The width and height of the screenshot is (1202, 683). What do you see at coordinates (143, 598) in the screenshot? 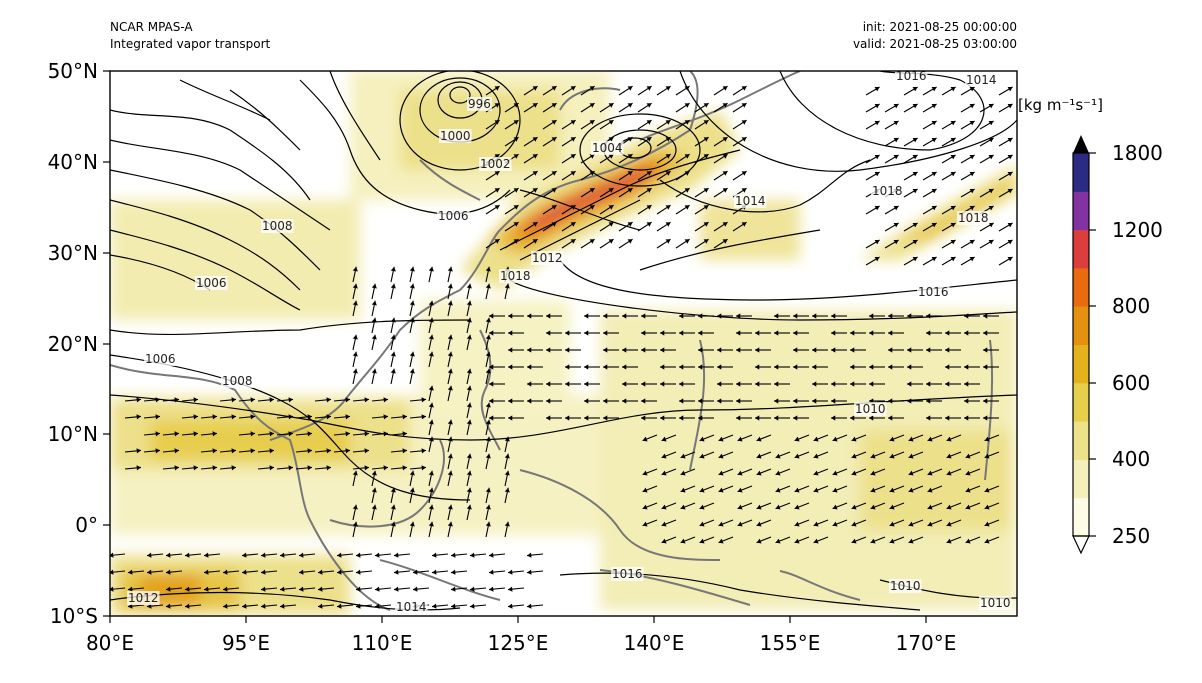
I see `contour-label: 1012` at bounding box center [143, 598].